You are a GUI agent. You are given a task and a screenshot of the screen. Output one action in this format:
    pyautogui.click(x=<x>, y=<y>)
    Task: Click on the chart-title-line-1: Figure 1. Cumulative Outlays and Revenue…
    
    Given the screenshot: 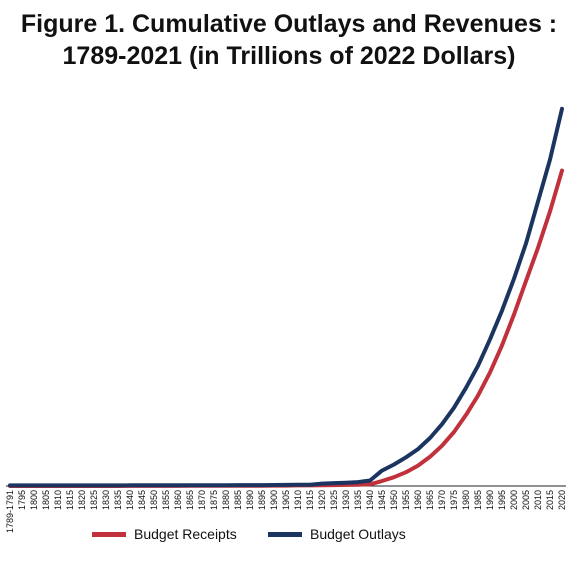 What is the action you would take?
    pyautogui.click(x=289, y=24)
    